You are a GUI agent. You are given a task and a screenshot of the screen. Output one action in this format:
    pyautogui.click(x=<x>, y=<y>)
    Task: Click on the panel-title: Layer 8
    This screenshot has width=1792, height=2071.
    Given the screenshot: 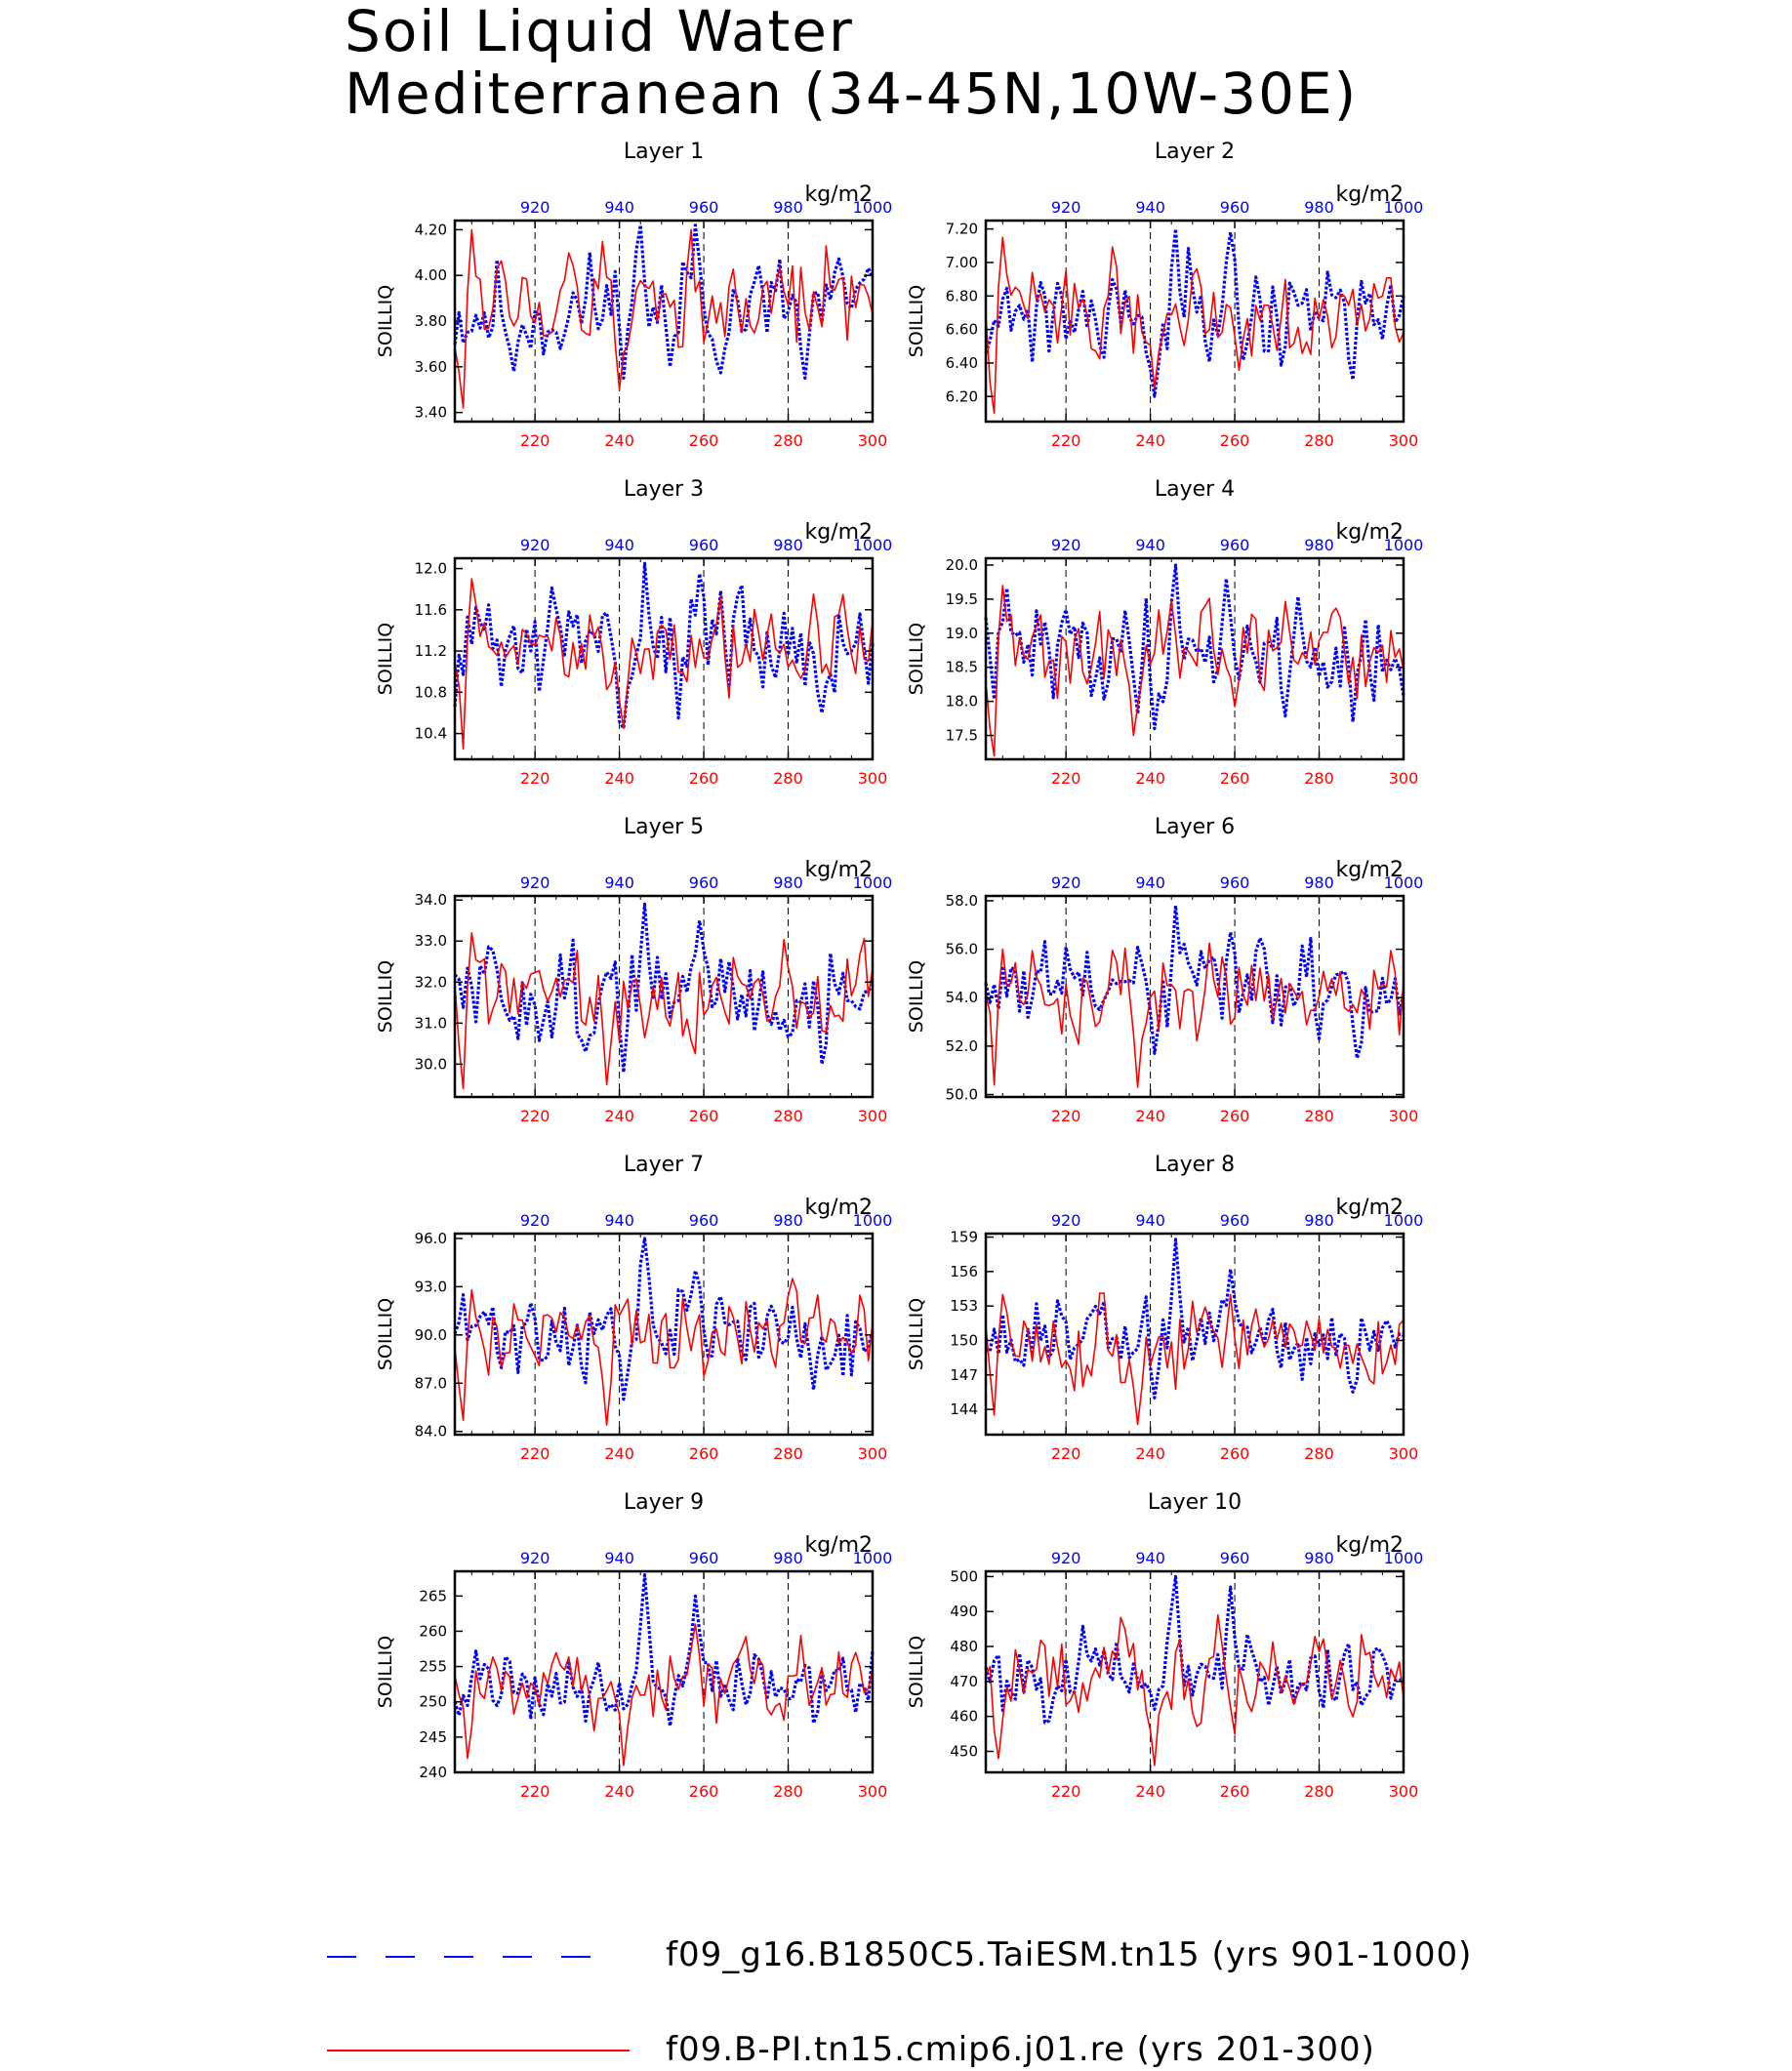 What is the action you would take?
    pyautogui.click(x=1195, y=1165)
    